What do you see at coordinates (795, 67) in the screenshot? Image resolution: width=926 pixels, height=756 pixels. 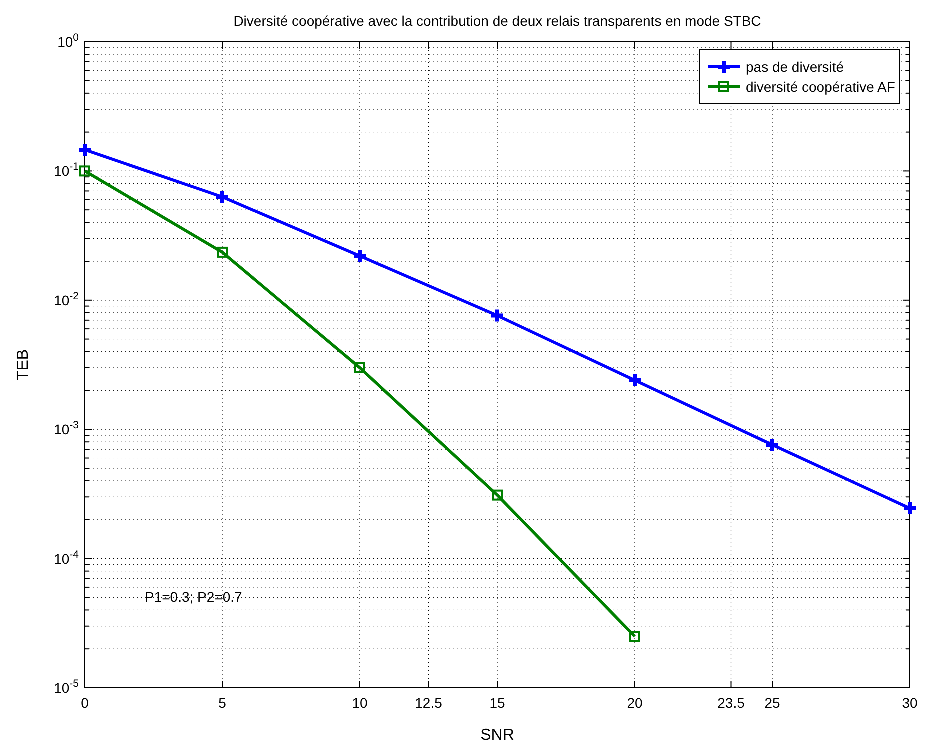 I see `legend-label: pas de diversité` at bounding box center [795, 67].